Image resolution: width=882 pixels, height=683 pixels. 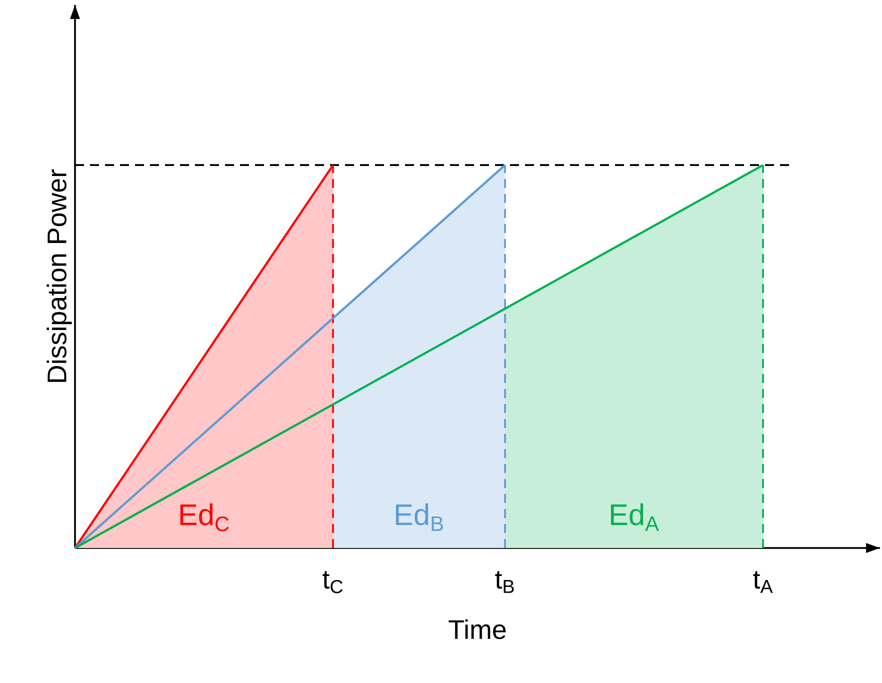 What do you see at coordinates (419, 517) in the screenshot?
I see `series-label: Ed$_{B}$` at bounding box center [419, 517].